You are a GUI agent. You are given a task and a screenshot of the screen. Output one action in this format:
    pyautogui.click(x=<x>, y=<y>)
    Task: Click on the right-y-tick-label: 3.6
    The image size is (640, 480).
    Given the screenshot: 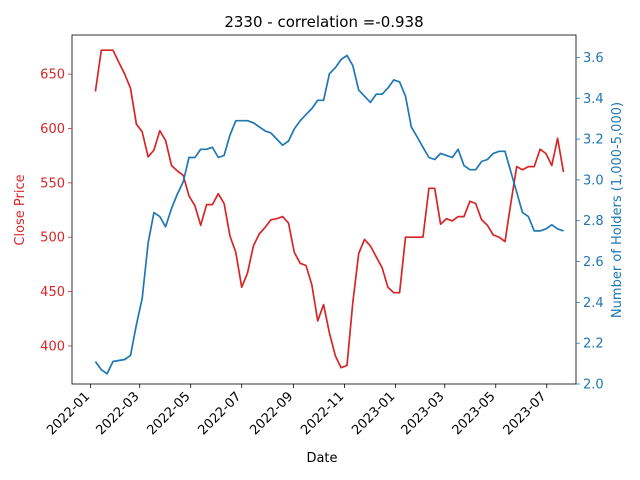 What is the action you would take?
    pyautogui.click(x=593, y=58)
    